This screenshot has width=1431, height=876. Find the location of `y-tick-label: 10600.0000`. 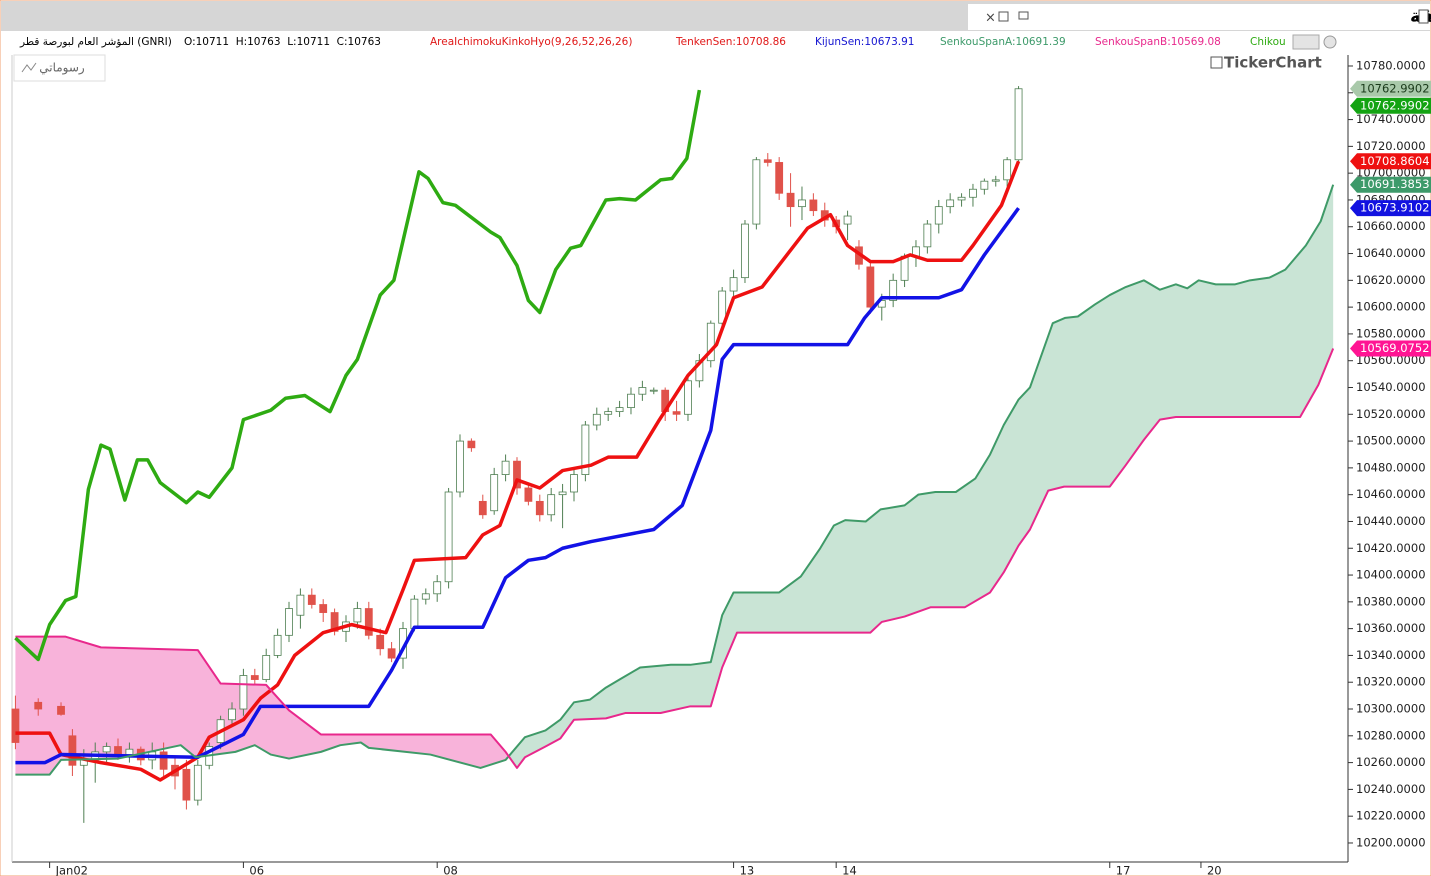

y-tick-label: 10600.0000 is located at coordinates (1391, 307).